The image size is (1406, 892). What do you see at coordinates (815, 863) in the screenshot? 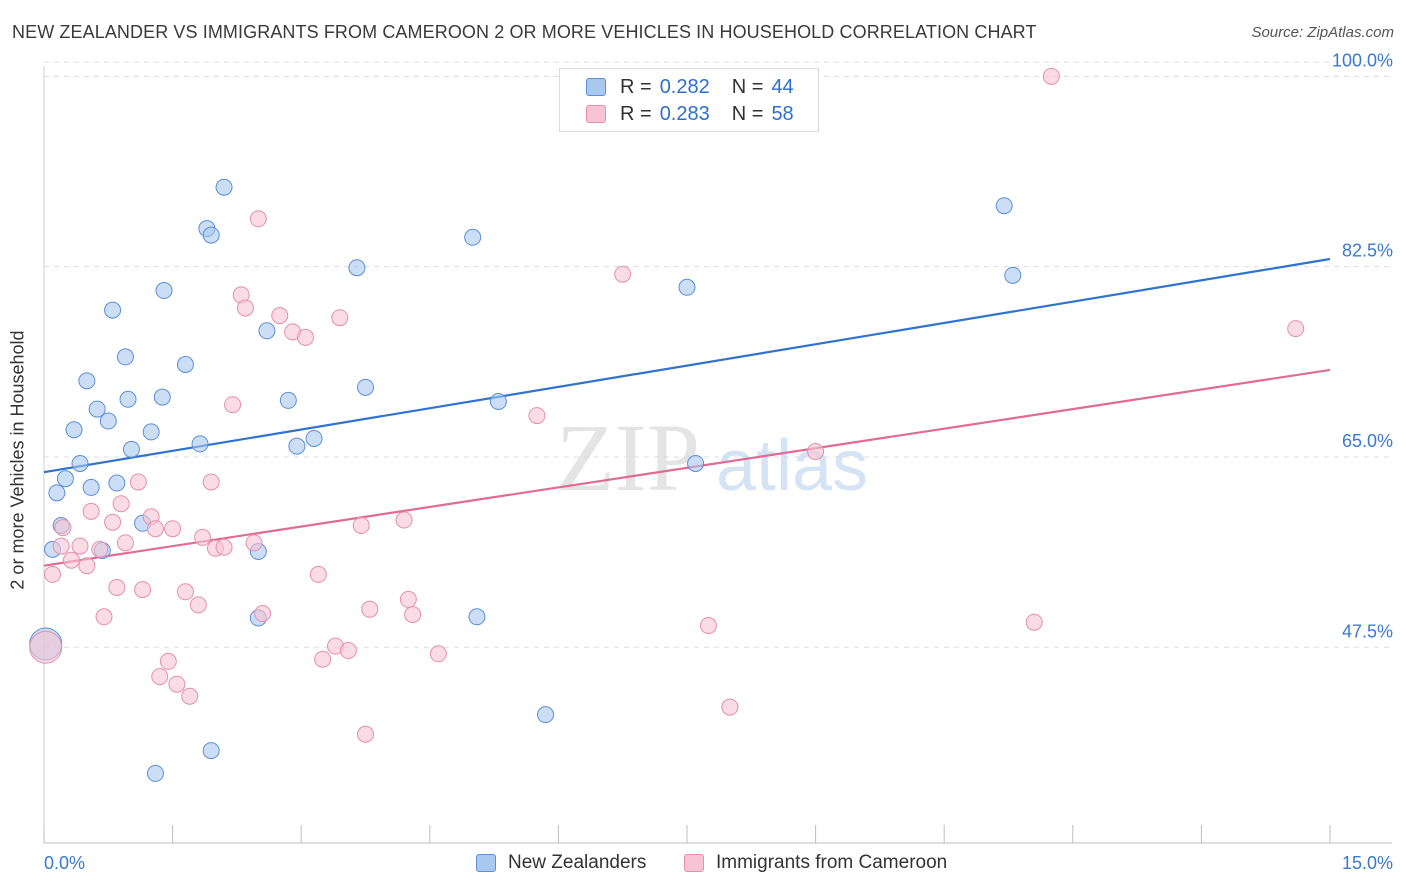
I see `legend-item-cameroon: Immigrants from Cameroon` at bounding box center [815, 863].